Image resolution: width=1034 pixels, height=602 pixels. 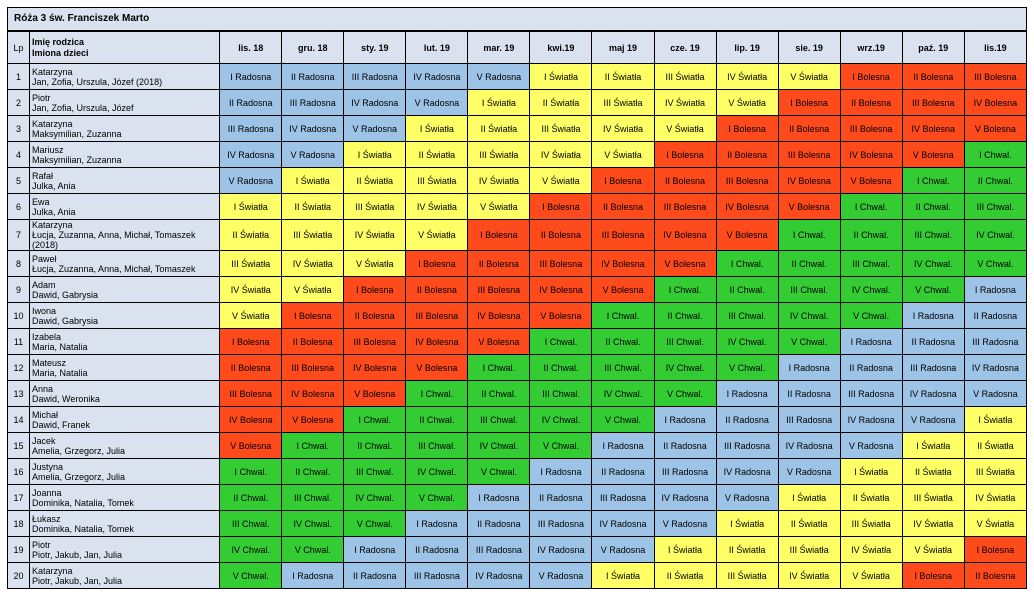 What do you see at coordinates (871, 47) in the screenshot?
I see `header-month: wrz.19` at bounding box center [871, 47].